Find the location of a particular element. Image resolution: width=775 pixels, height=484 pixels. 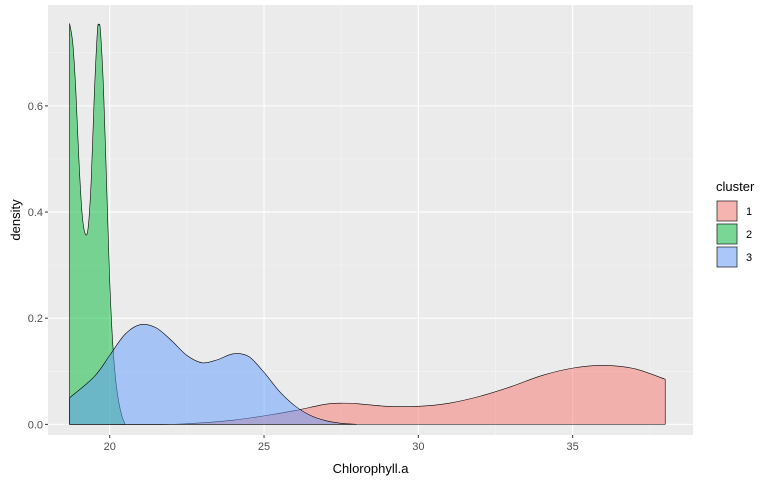

y-tick-label: 0.2 is located at coordinates (35, 319).